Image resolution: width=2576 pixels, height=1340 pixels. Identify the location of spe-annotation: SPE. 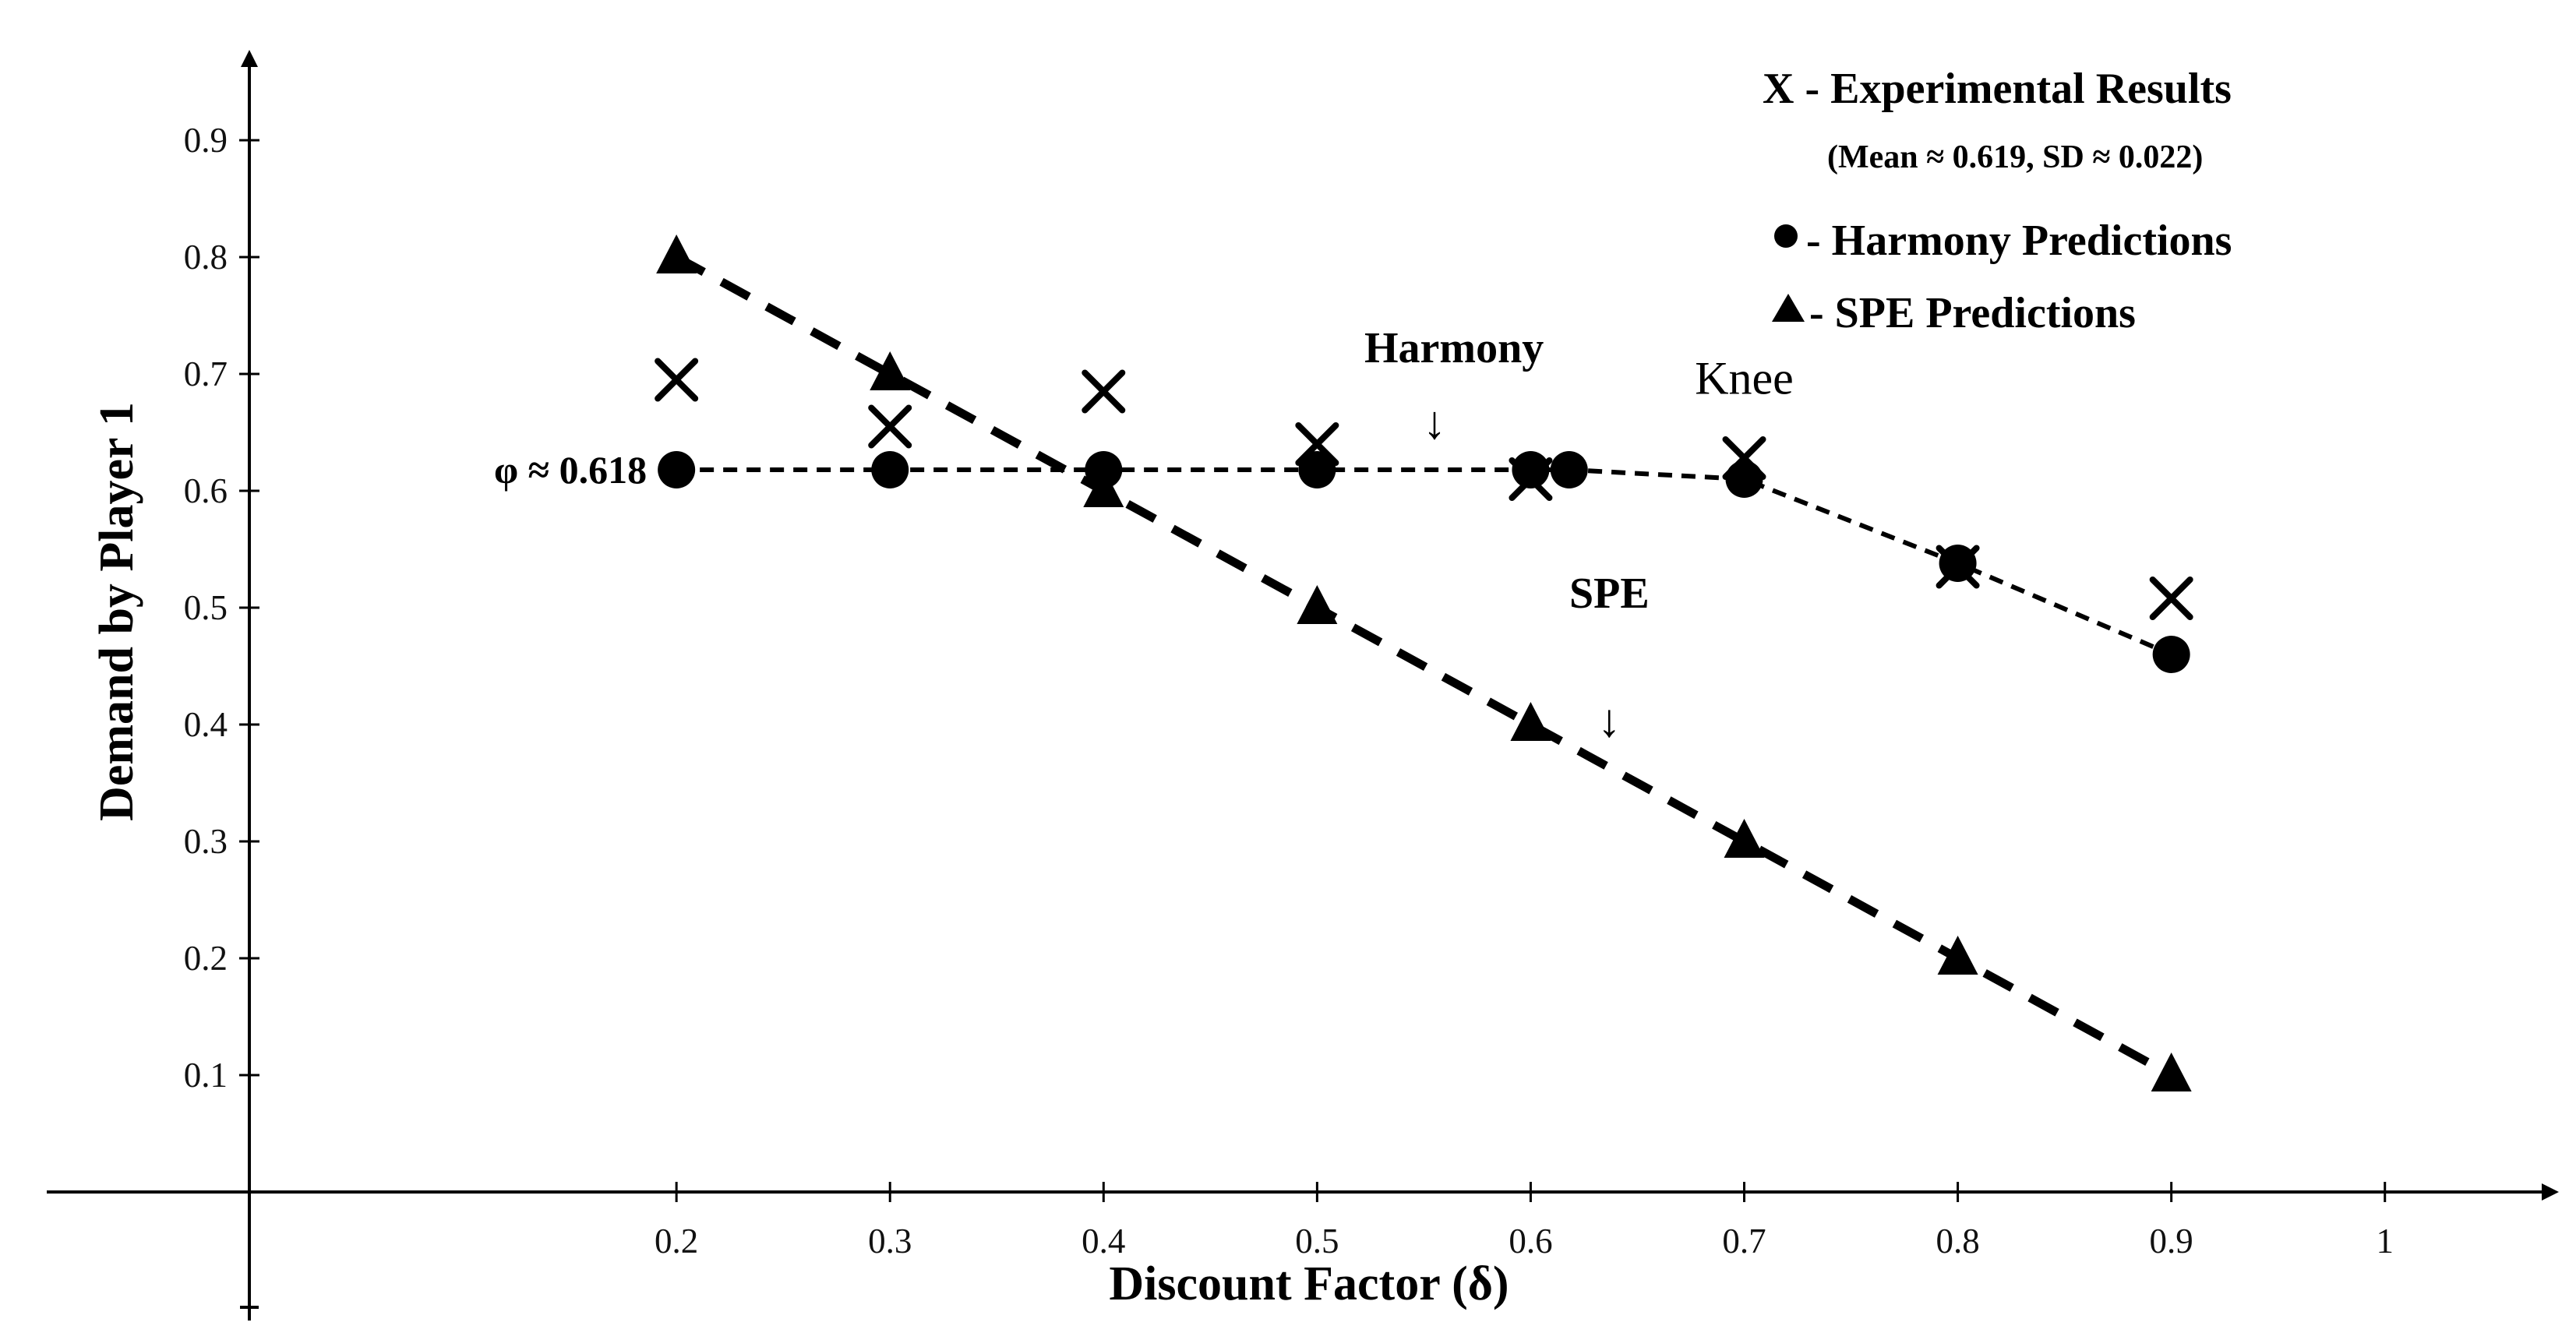
(1609, 594).